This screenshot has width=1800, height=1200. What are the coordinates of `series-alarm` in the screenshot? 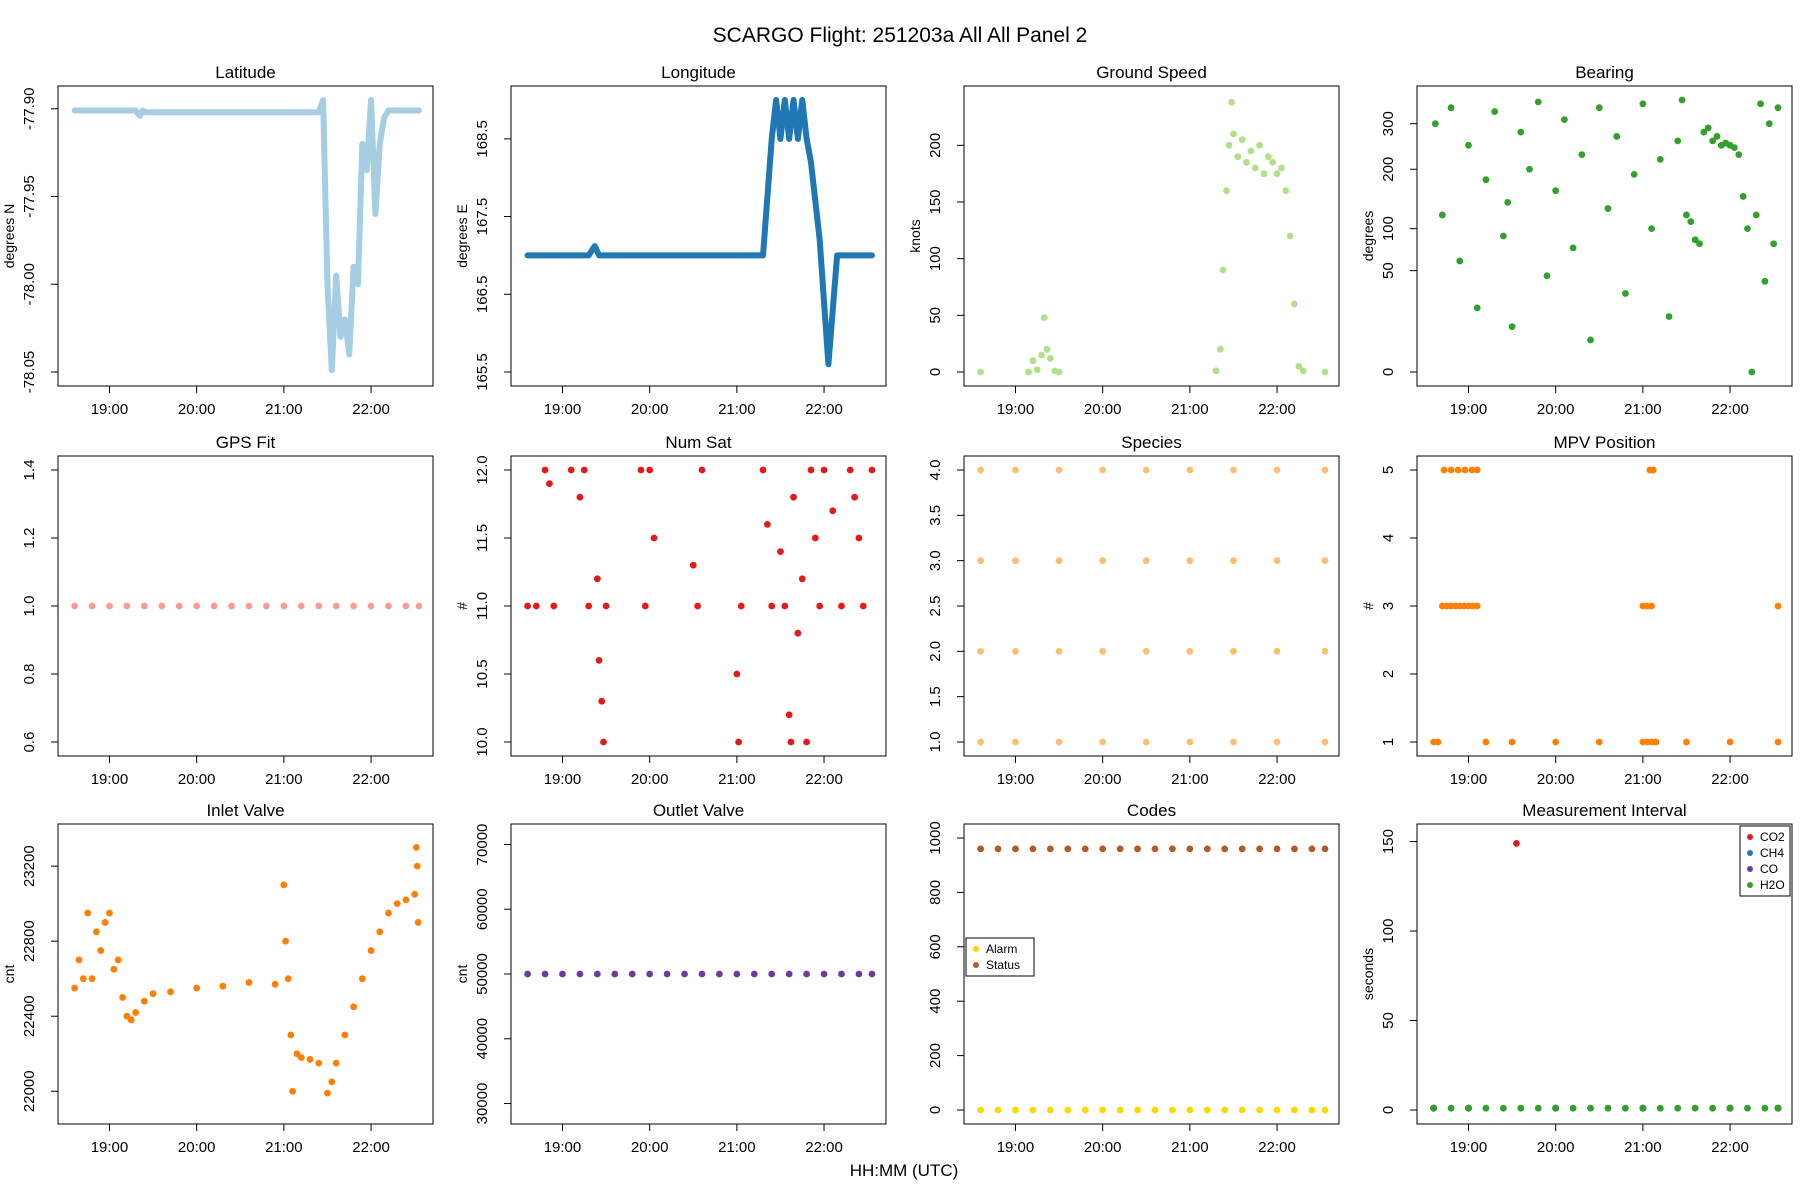 It's located at (1153, 1110).